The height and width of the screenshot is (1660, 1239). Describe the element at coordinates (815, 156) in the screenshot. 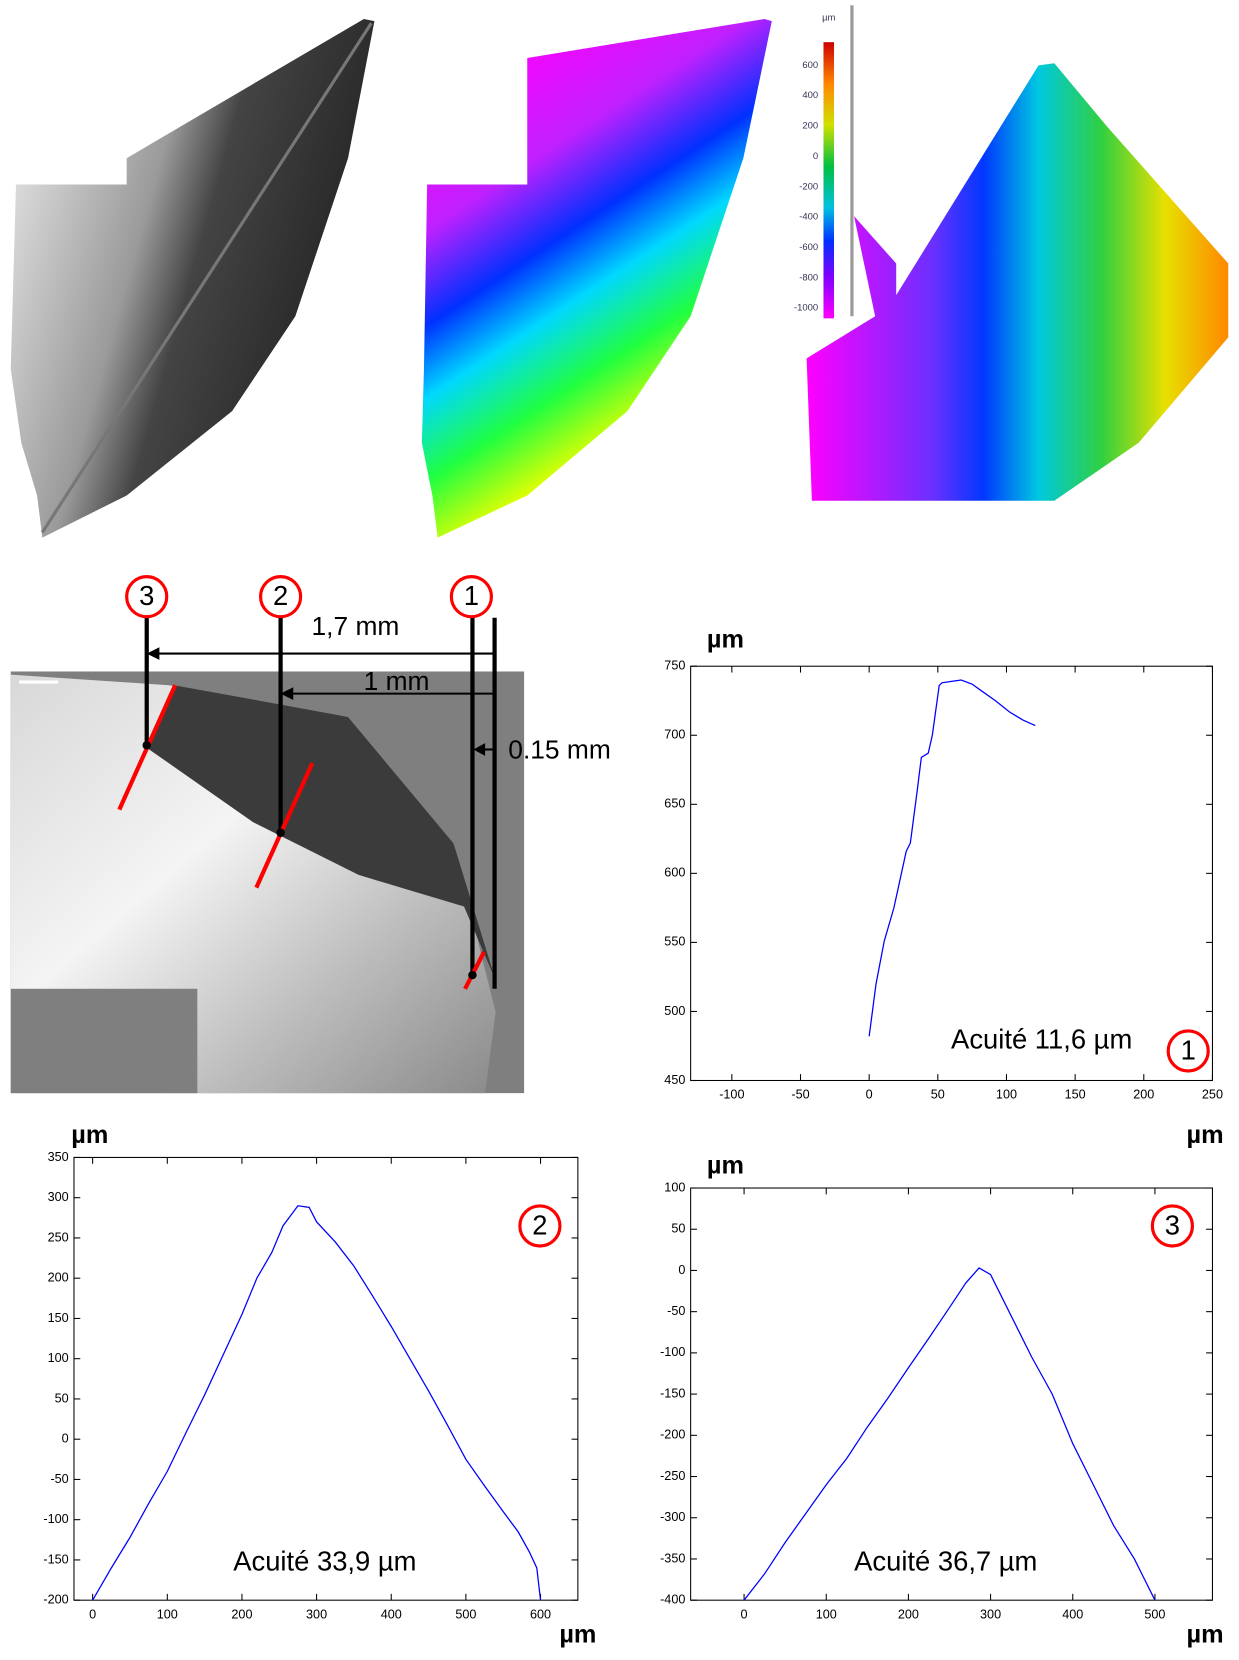

I see `colorbar-tick: 0` at that location.